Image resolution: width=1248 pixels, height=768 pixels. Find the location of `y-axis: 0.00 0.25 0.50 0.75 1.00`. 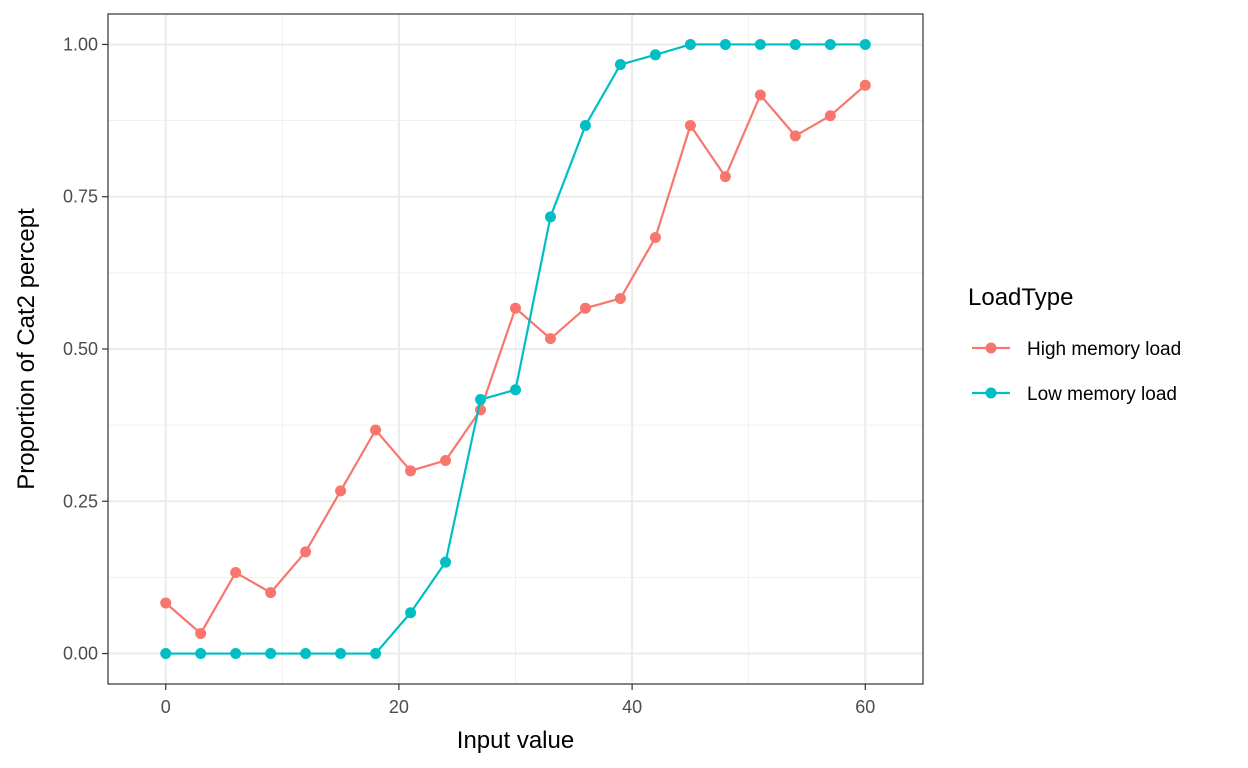

y-axis: 0.00 0.25 0.50 0.75 1.00 is located at coordinates (85, 349).